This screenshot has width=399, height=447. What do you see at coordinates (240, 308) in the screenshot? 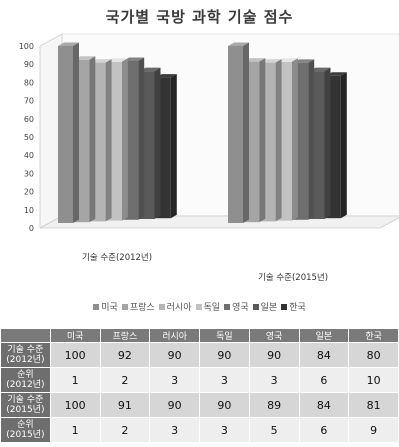
I see `legend-label: 영국` at bounding box center [240, 308].